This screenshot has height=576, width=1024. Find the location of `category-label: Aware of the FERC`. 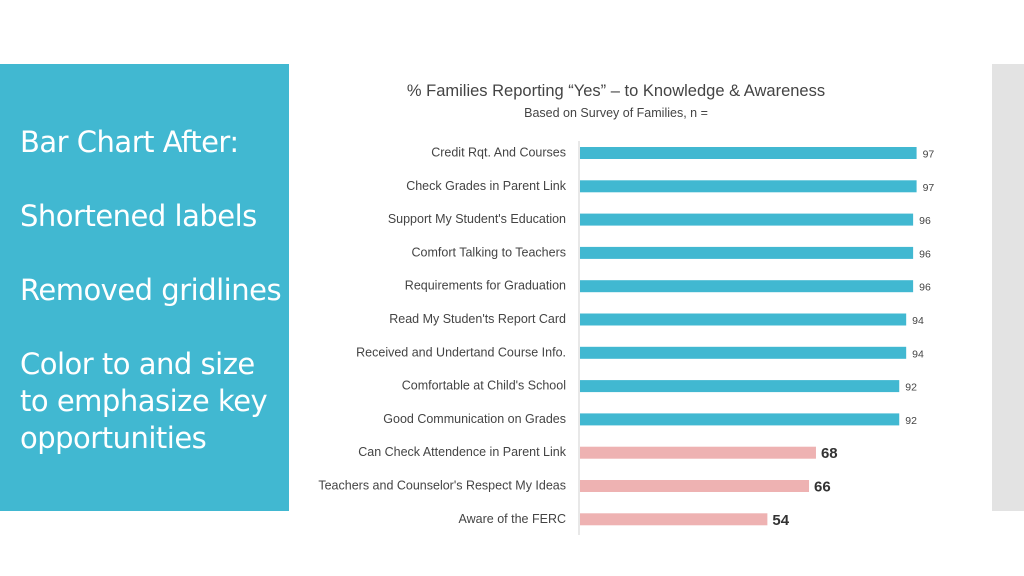

category-label: Aware of the FERC is located at coordinates (512, 519).